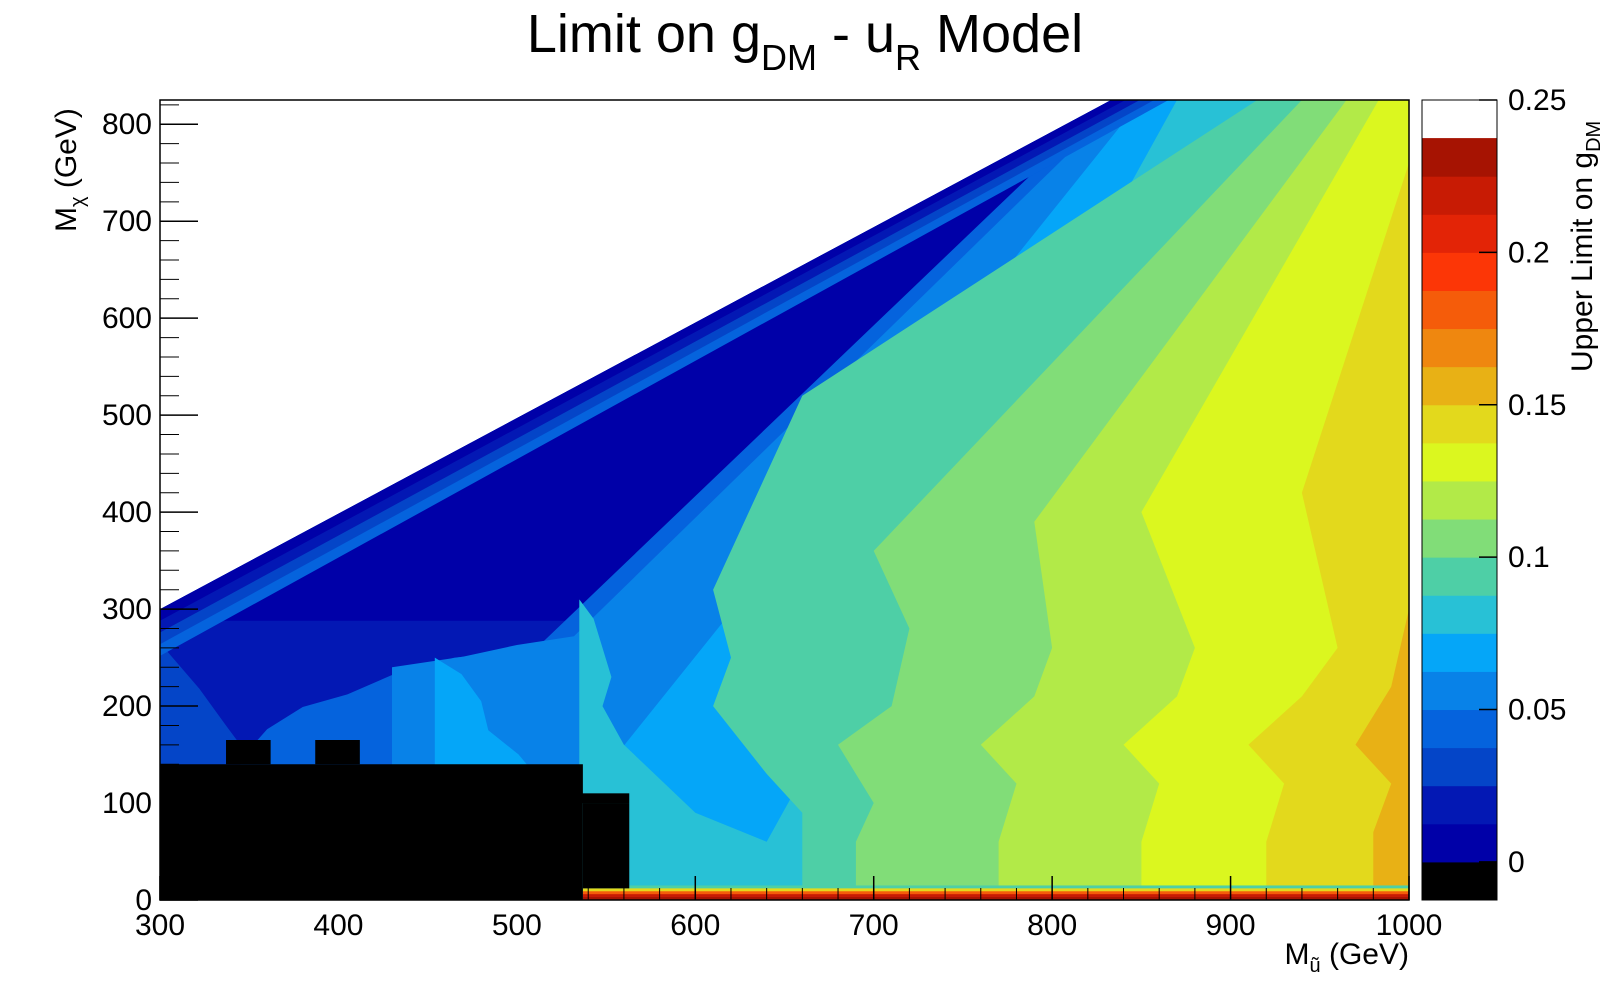 The width and height of the screenshot is (1611, 1000). What do you see at coordinates (143, 900) in the screenshot?
I see `y-tick-label: 0` at bounding box center [143, 900].